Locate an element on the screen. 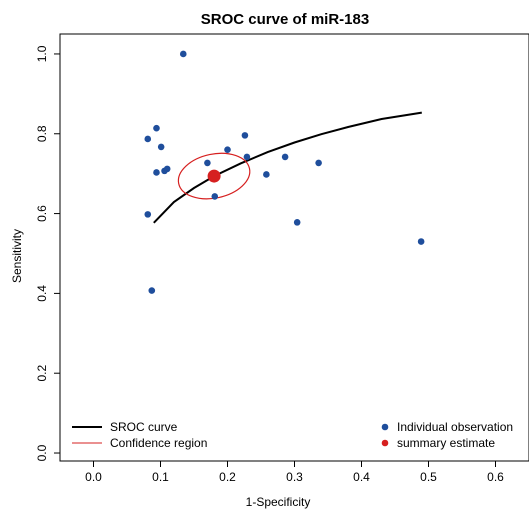 This screenshot has width=529, height=509. legend-swatch-individual-observation is located at coordinates (385, 427).